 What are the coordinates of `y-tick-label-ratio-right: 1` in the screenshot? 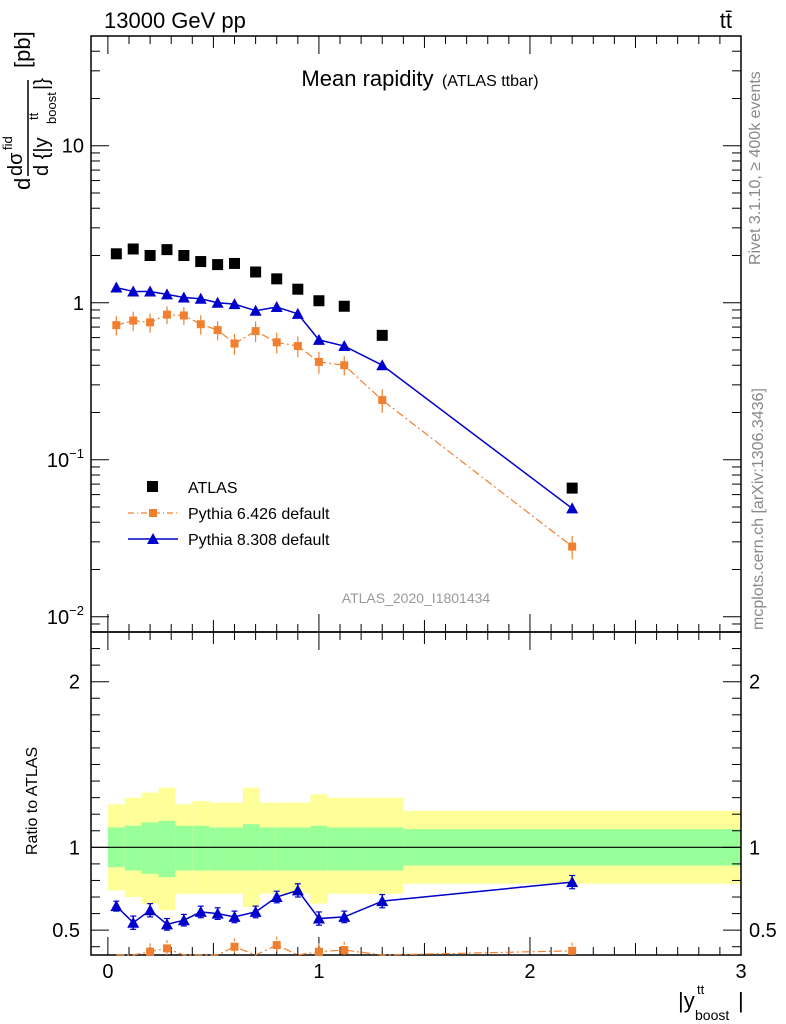 It's located at (754, 848).